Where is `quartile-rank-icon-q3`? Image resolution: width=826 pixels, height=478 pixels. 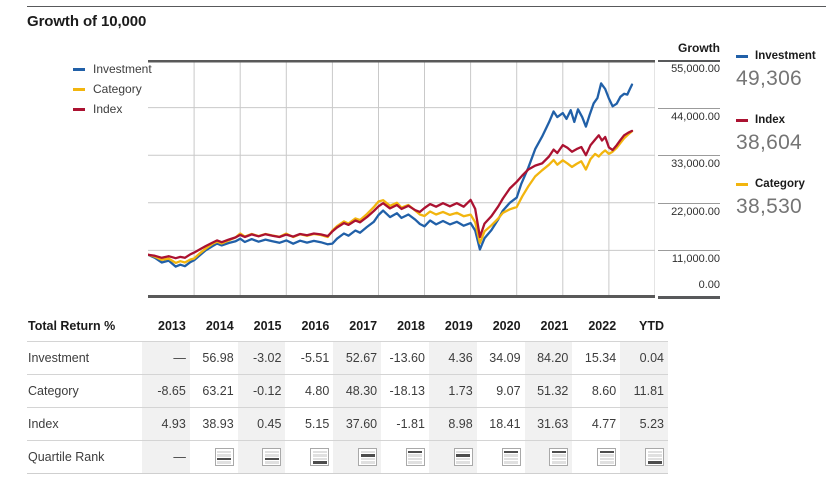
quartile-rank-icon-q3 is located at coordinates (272, 457).